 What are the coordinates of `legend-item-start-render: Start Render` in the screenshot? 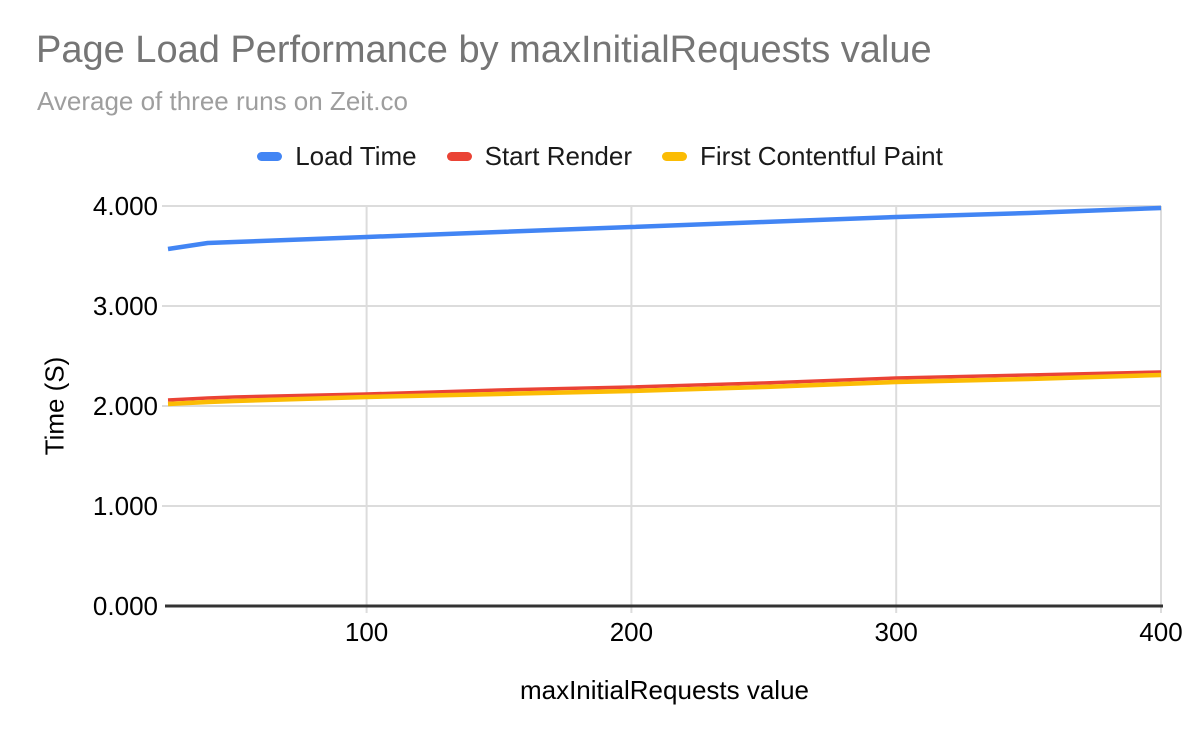 It's located at (539, 156).